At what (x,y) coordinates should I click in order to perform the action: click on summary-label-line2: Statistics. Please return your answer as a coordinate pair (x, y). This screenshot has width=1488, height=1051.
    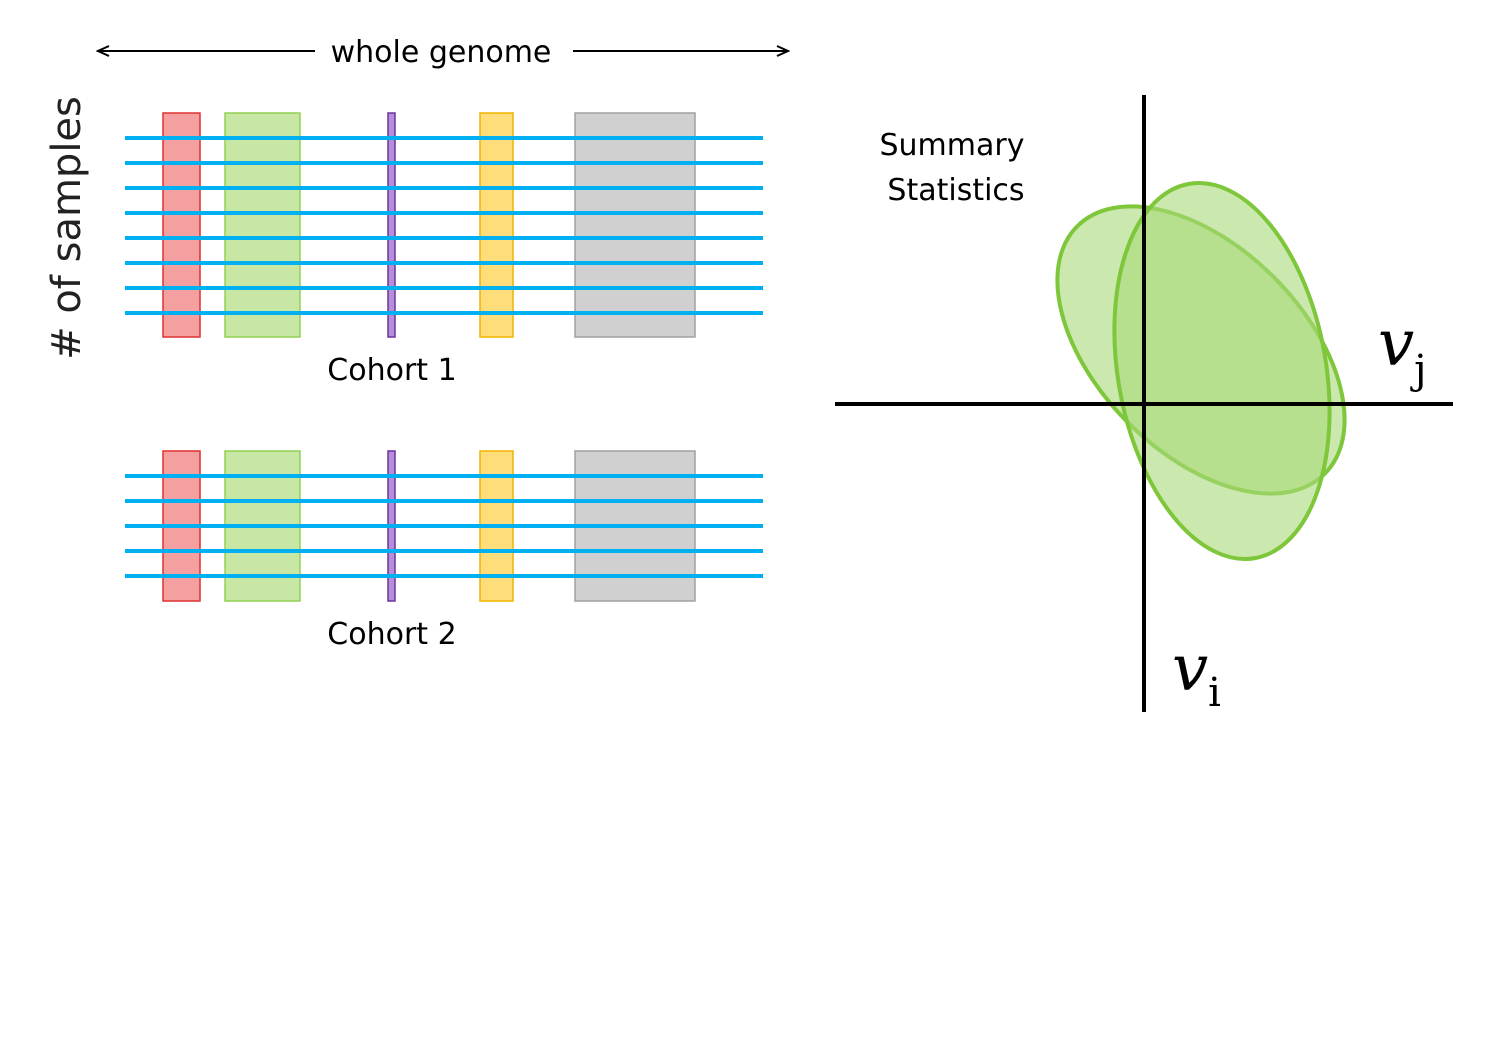
    Looking at the image, I should click on (955, 190).